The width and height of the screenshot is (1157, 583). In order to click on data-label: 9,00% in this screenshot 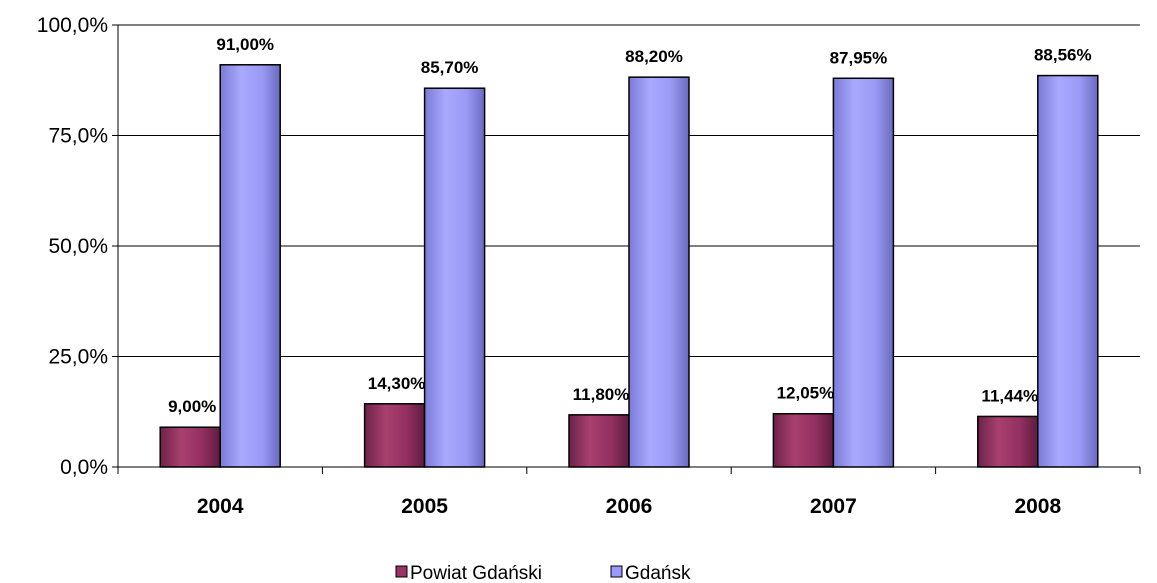, I will do `click(192, 406)`.